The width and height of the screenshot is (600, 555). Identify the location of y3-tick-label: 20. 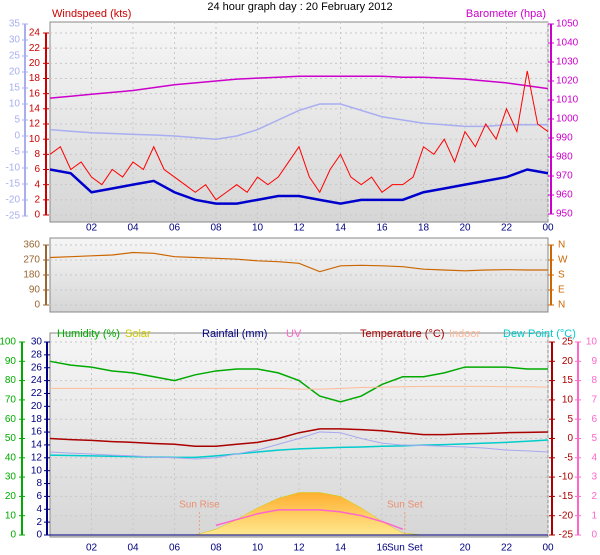
(37, 406).